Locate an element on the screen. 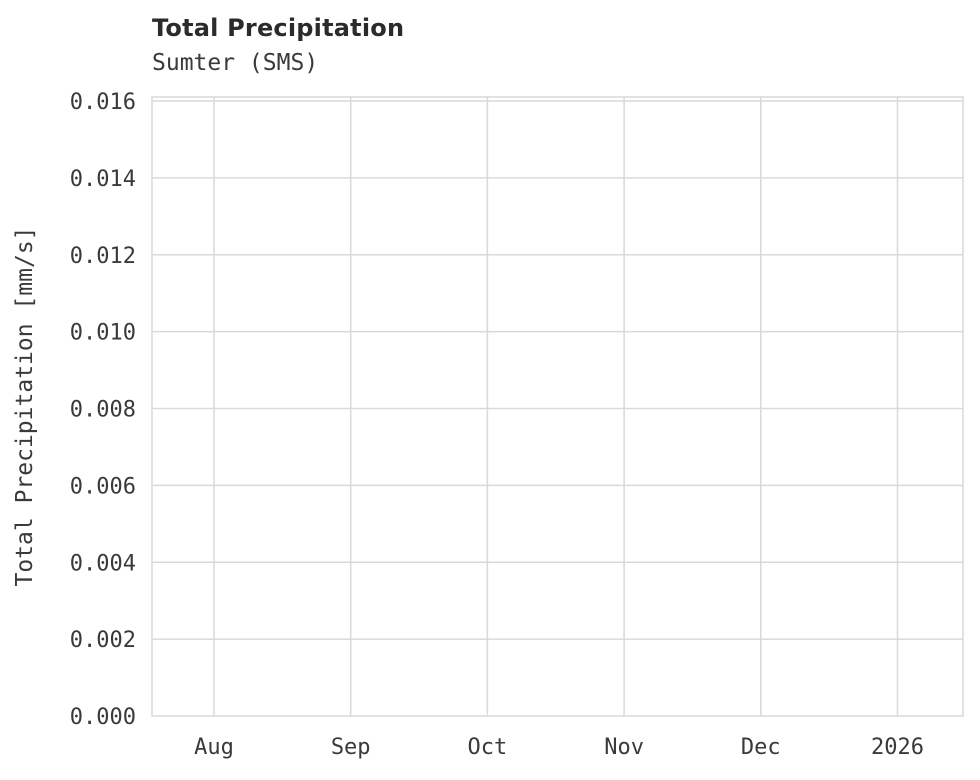  y-tick-label: 0.006 is located at coordinates (103, 486).